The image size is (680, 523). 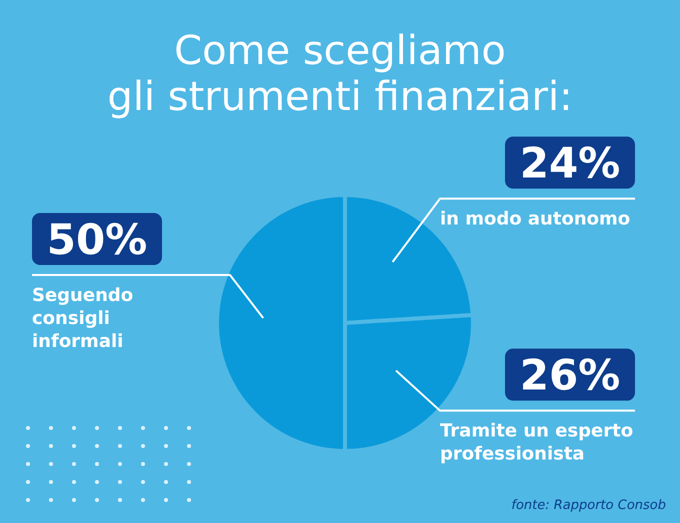 I want to click on data-label: 50%, so click(x=97, y=239).